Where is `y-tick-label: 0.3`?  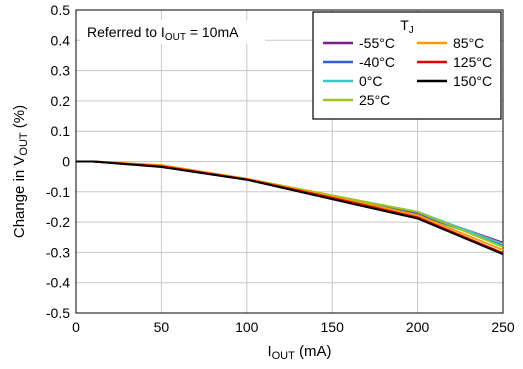
y-tick-label: 0.3 is located at coordinates (61, 71).